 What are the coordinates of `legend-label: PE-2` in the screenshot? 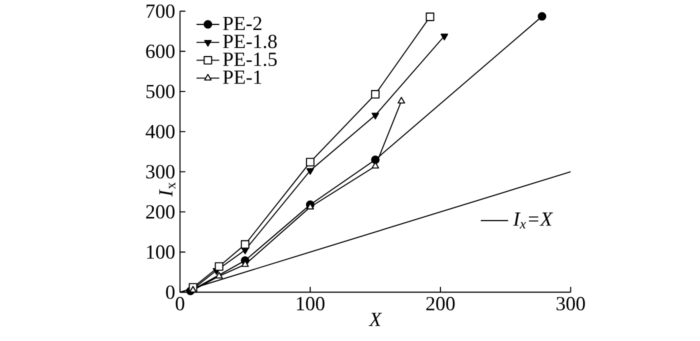 It's located at (242, 23).